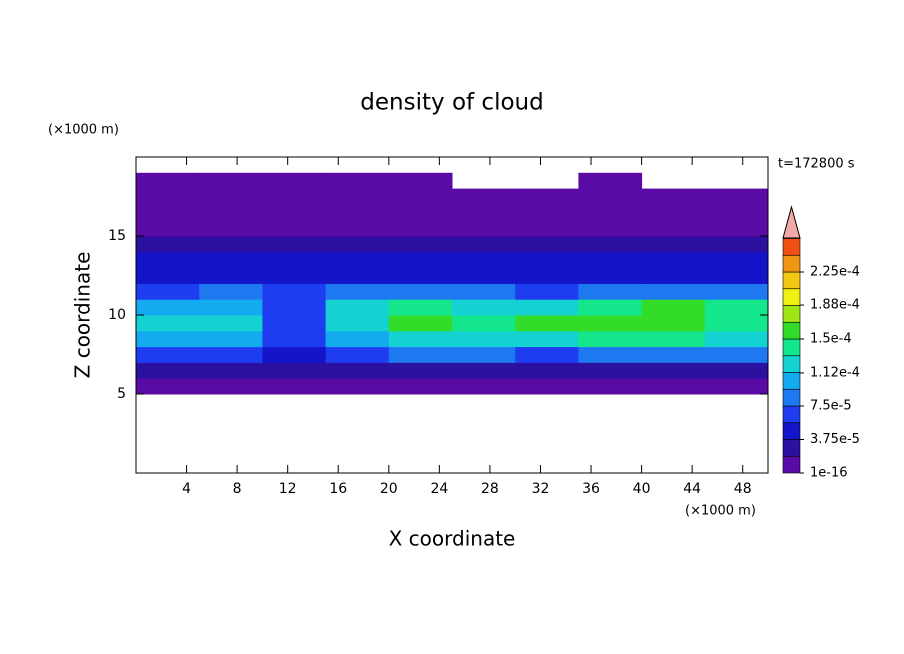  I want to click on x-tick-label: 20, so click(389, 489).